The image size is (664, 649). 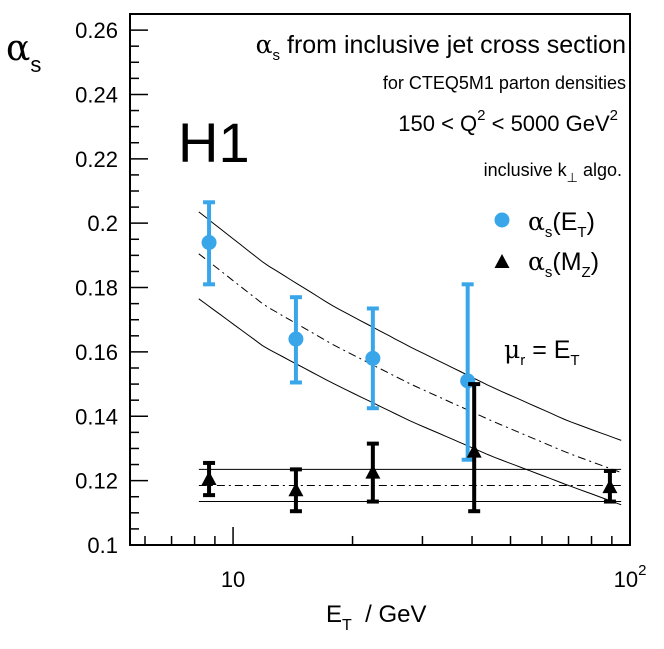 I want to click on annotation-algorithm: inclusive k⊥ algo., so click(x=553, y=172).